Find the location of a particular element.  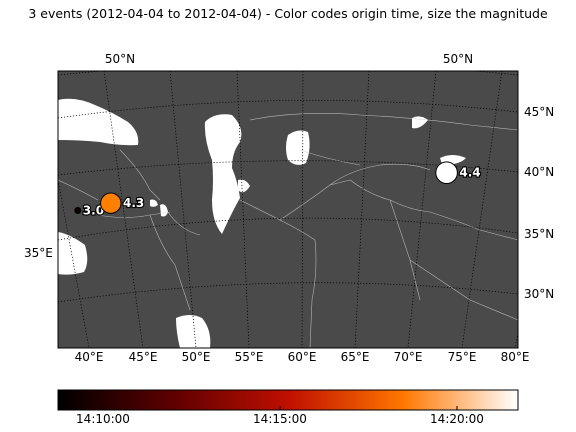

meridian-60e is located at coordinates (302, 209).